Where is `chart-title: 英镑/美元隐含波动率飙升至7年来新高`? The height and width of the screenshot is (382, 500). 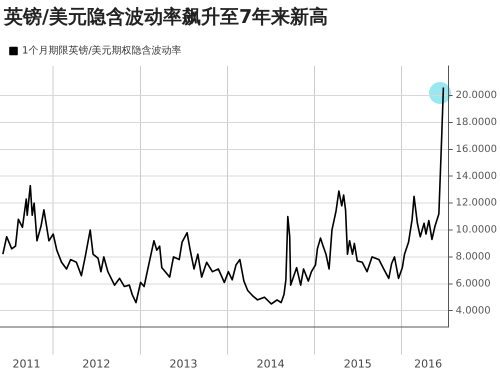
chart-title: 英镑/美元隐含波动率飙升至7年来新高 is located at coordinates (166, 17).